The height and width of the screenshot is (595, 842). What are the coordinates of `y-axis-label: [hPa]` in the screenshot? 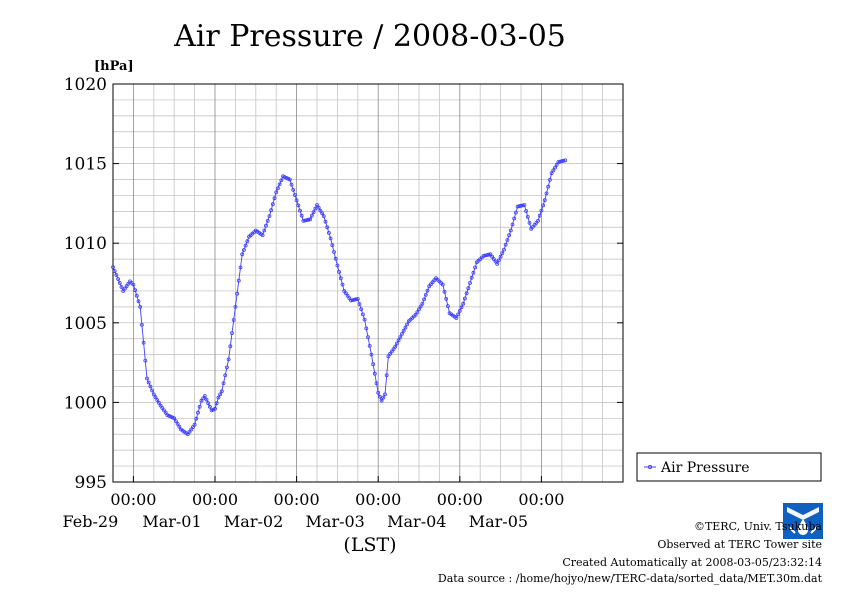 It's located at (114, 66).